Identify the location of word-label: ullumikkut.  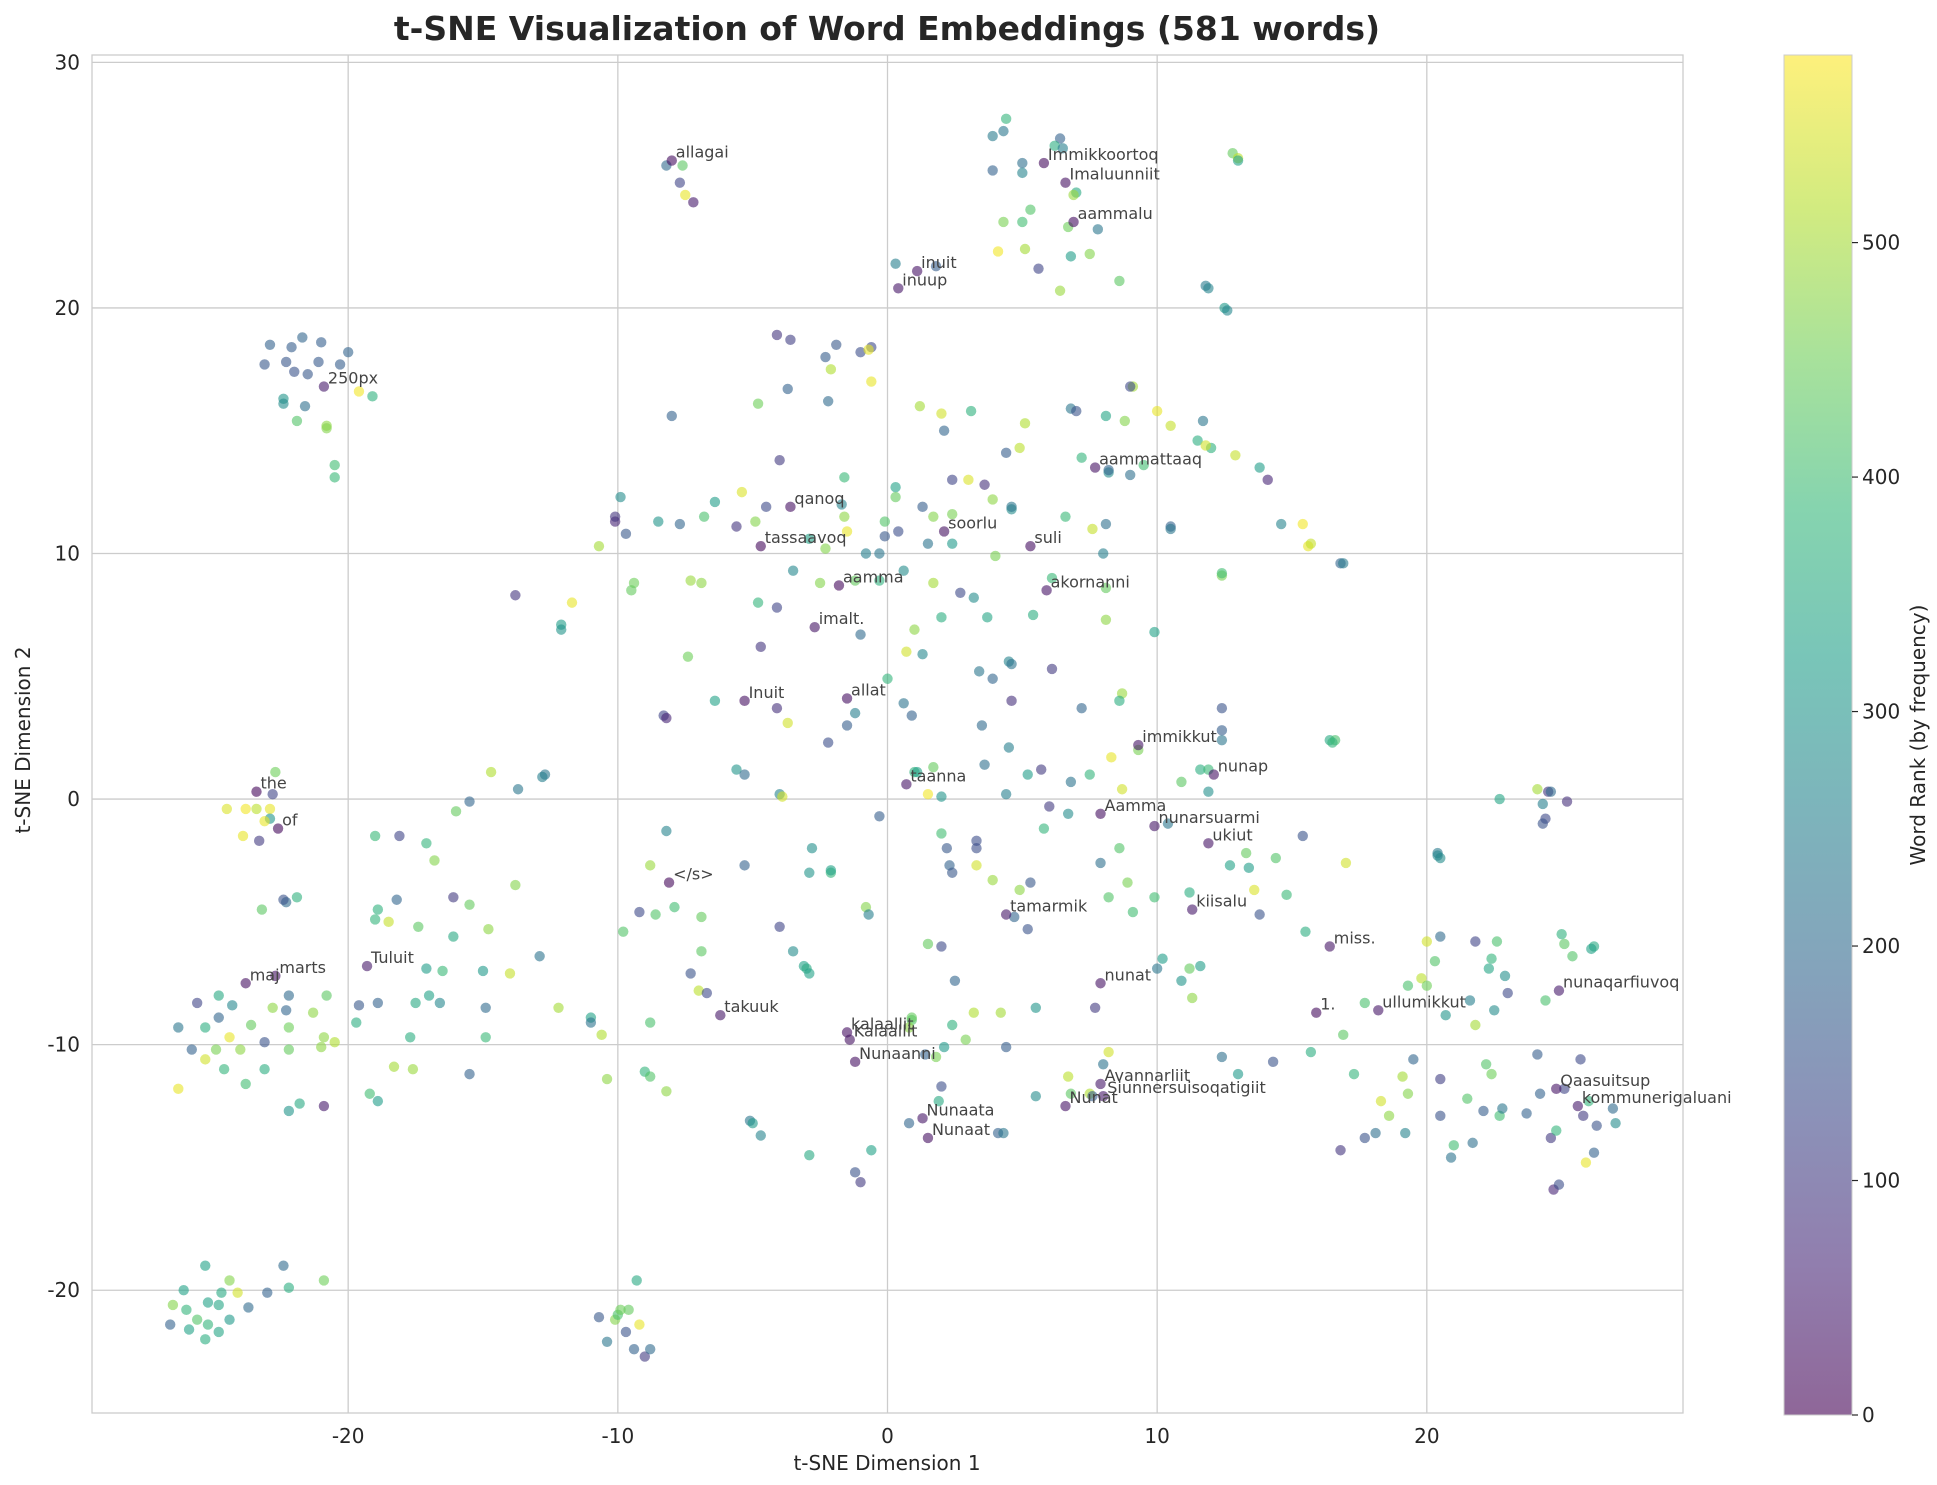
(1424, 1001).